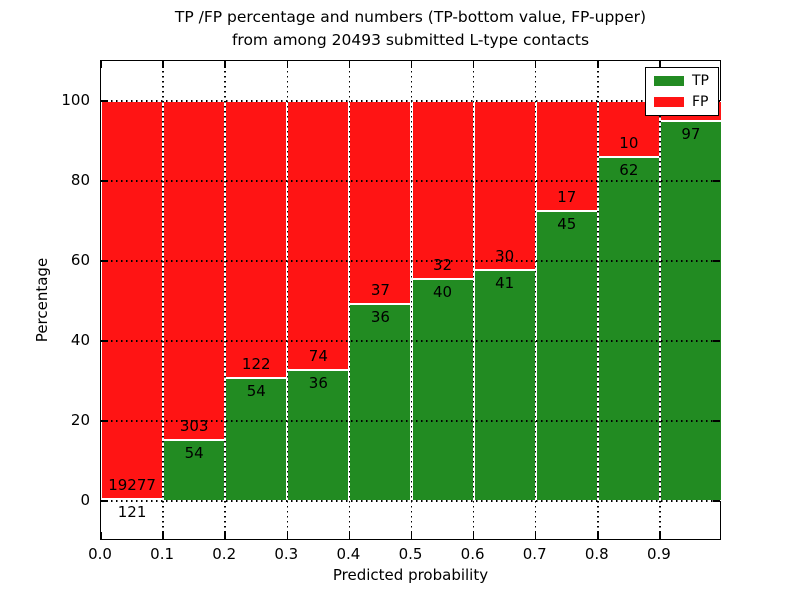 This screenshot has width=800, height=600. Describe the element at coordinates (472, 554) in the screenshot. I see `x-tick-label: 0.6` at that location.